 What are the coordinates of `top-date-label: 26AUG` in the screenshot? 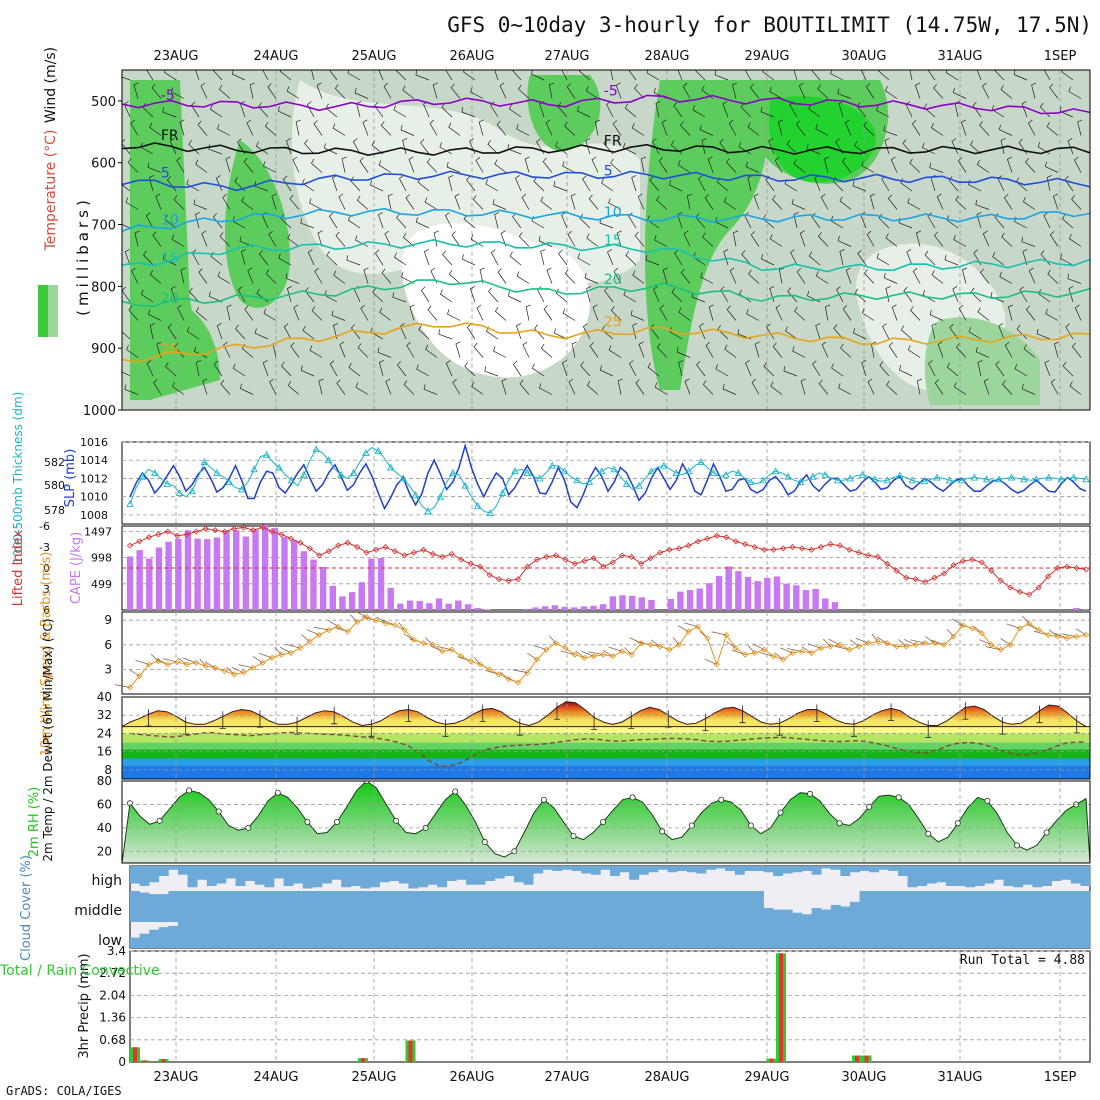 It's located at (471, 56).